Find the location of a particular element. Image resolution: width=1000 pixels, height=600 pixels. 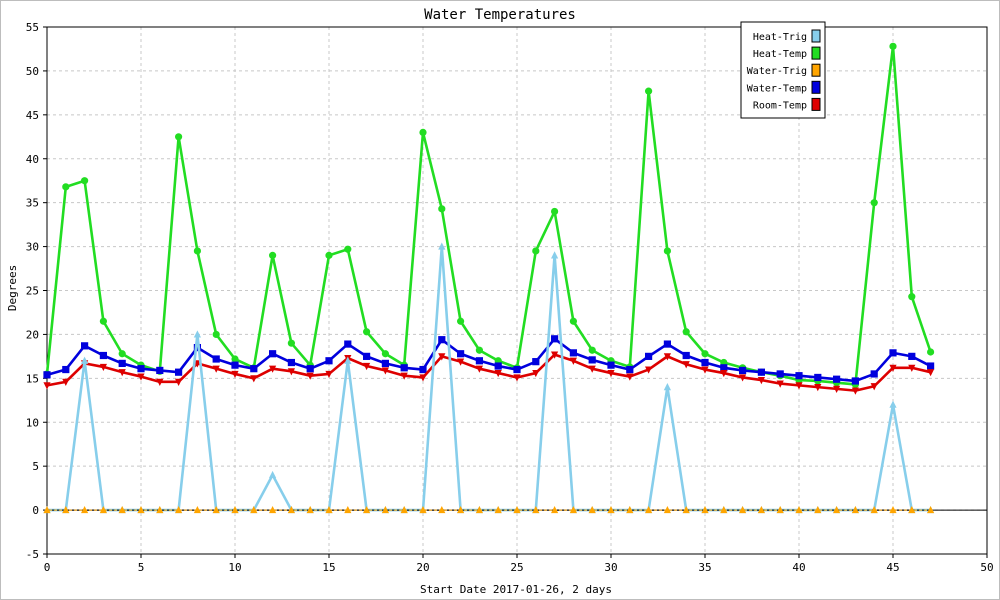

legend-swatch-heat-temp is located at coordinates (816, 53).